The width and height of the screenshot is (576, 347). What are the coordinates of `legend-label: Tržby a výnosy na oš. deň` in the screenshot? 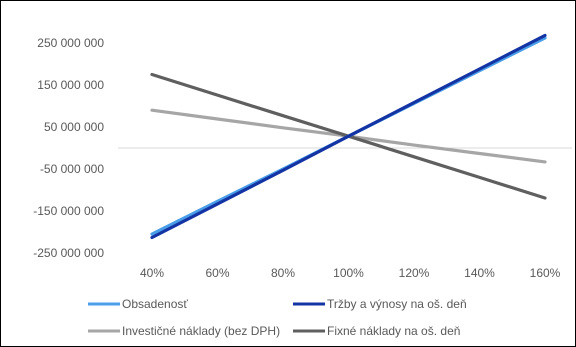 It's located at (397, 304).